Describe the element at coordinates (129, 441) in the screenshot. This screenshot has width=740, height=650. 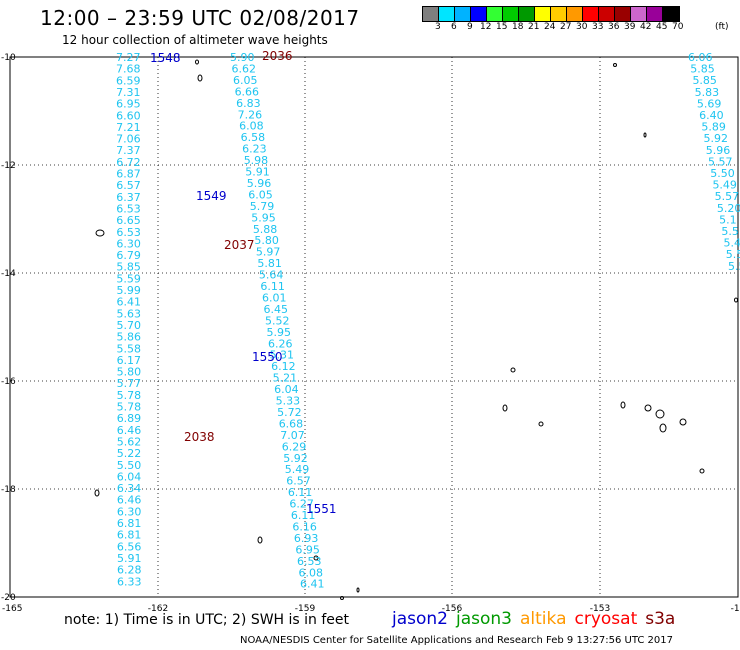
I see `swh-value: 5.62` at that location.